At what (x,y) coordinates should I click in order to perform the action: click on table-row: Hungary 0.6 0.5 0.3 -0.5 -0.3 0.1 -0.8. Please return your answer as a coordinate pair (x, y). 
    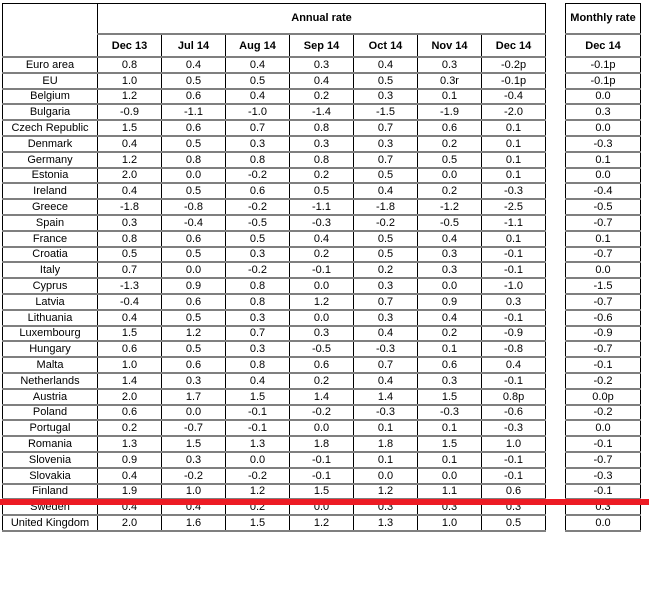
    Looking at the image, I should click on (274, 349).